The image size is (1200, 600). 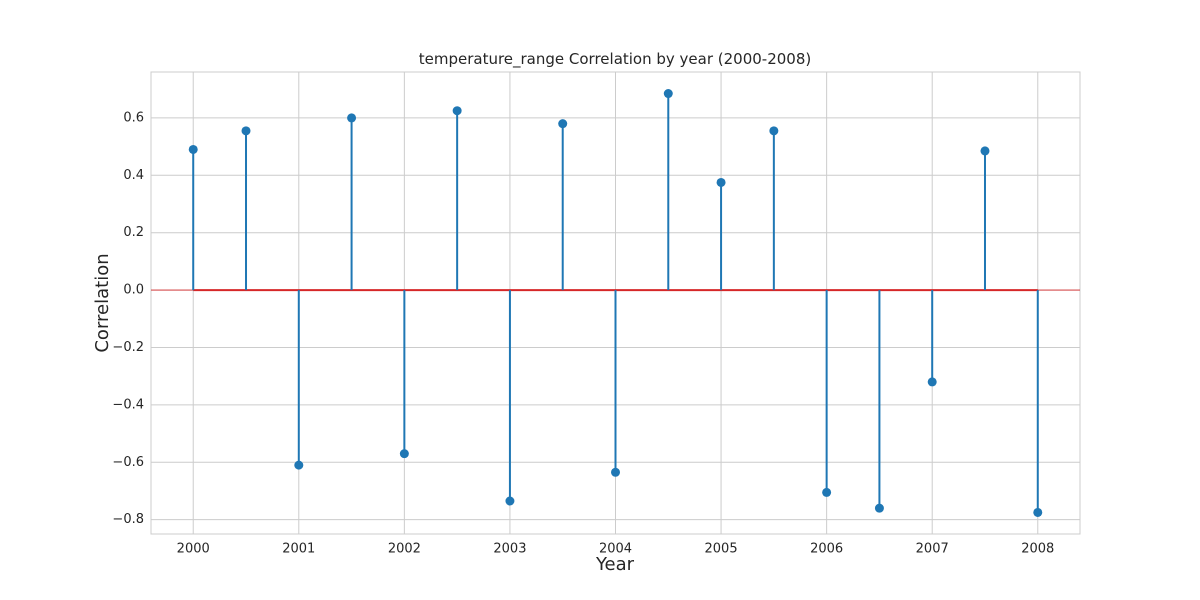 I want to click on x-tick-label-2006: 2006, so click(x=826, y=549).